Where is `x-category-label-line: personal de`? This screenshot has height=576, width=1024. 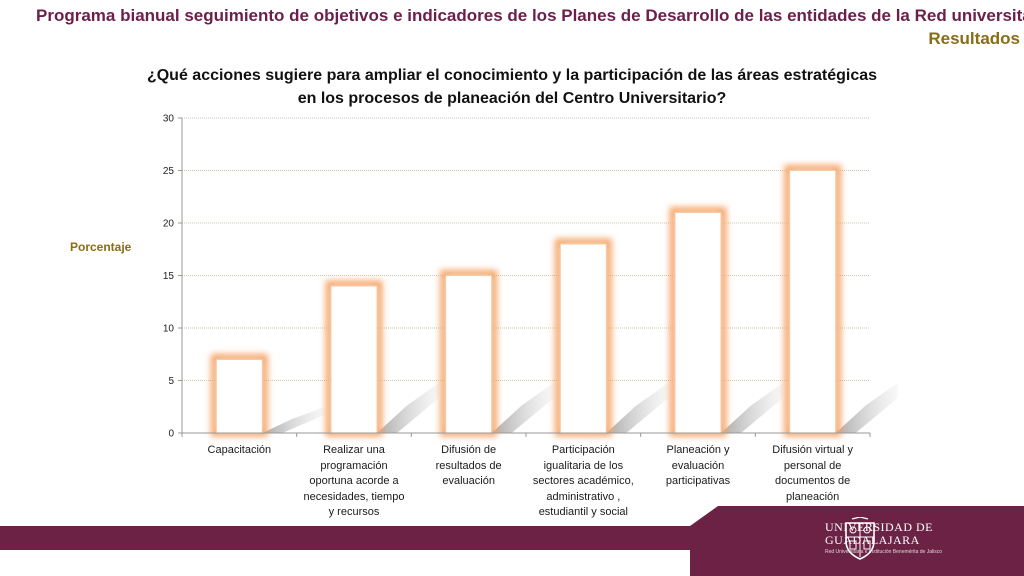
x-category-label-line: personal de is located at coordinates (812, 465).